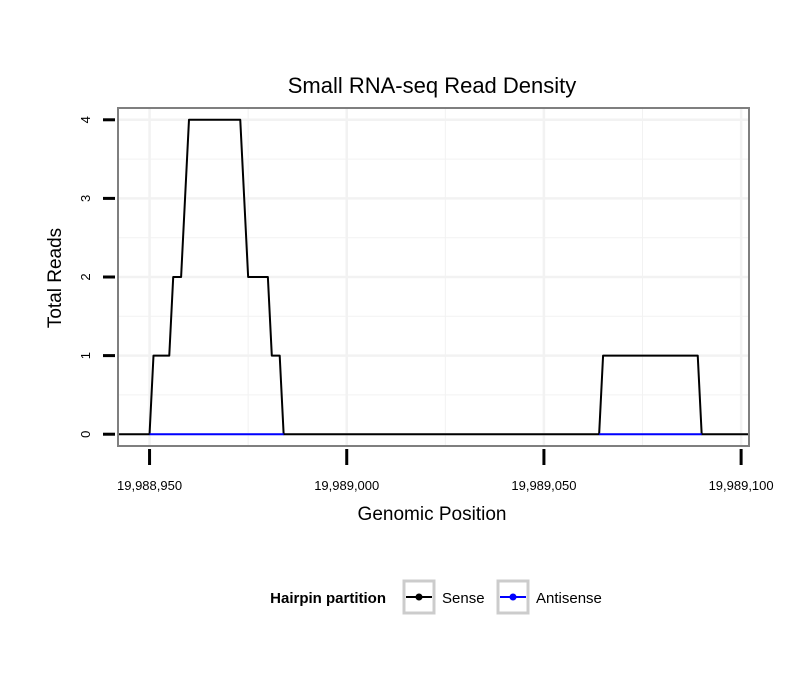 The height and width of the screenshot is (690, 810). Describe the element at coordinates (85, 355) in the screenshot. I see `y-tick-label: 1` at that location.